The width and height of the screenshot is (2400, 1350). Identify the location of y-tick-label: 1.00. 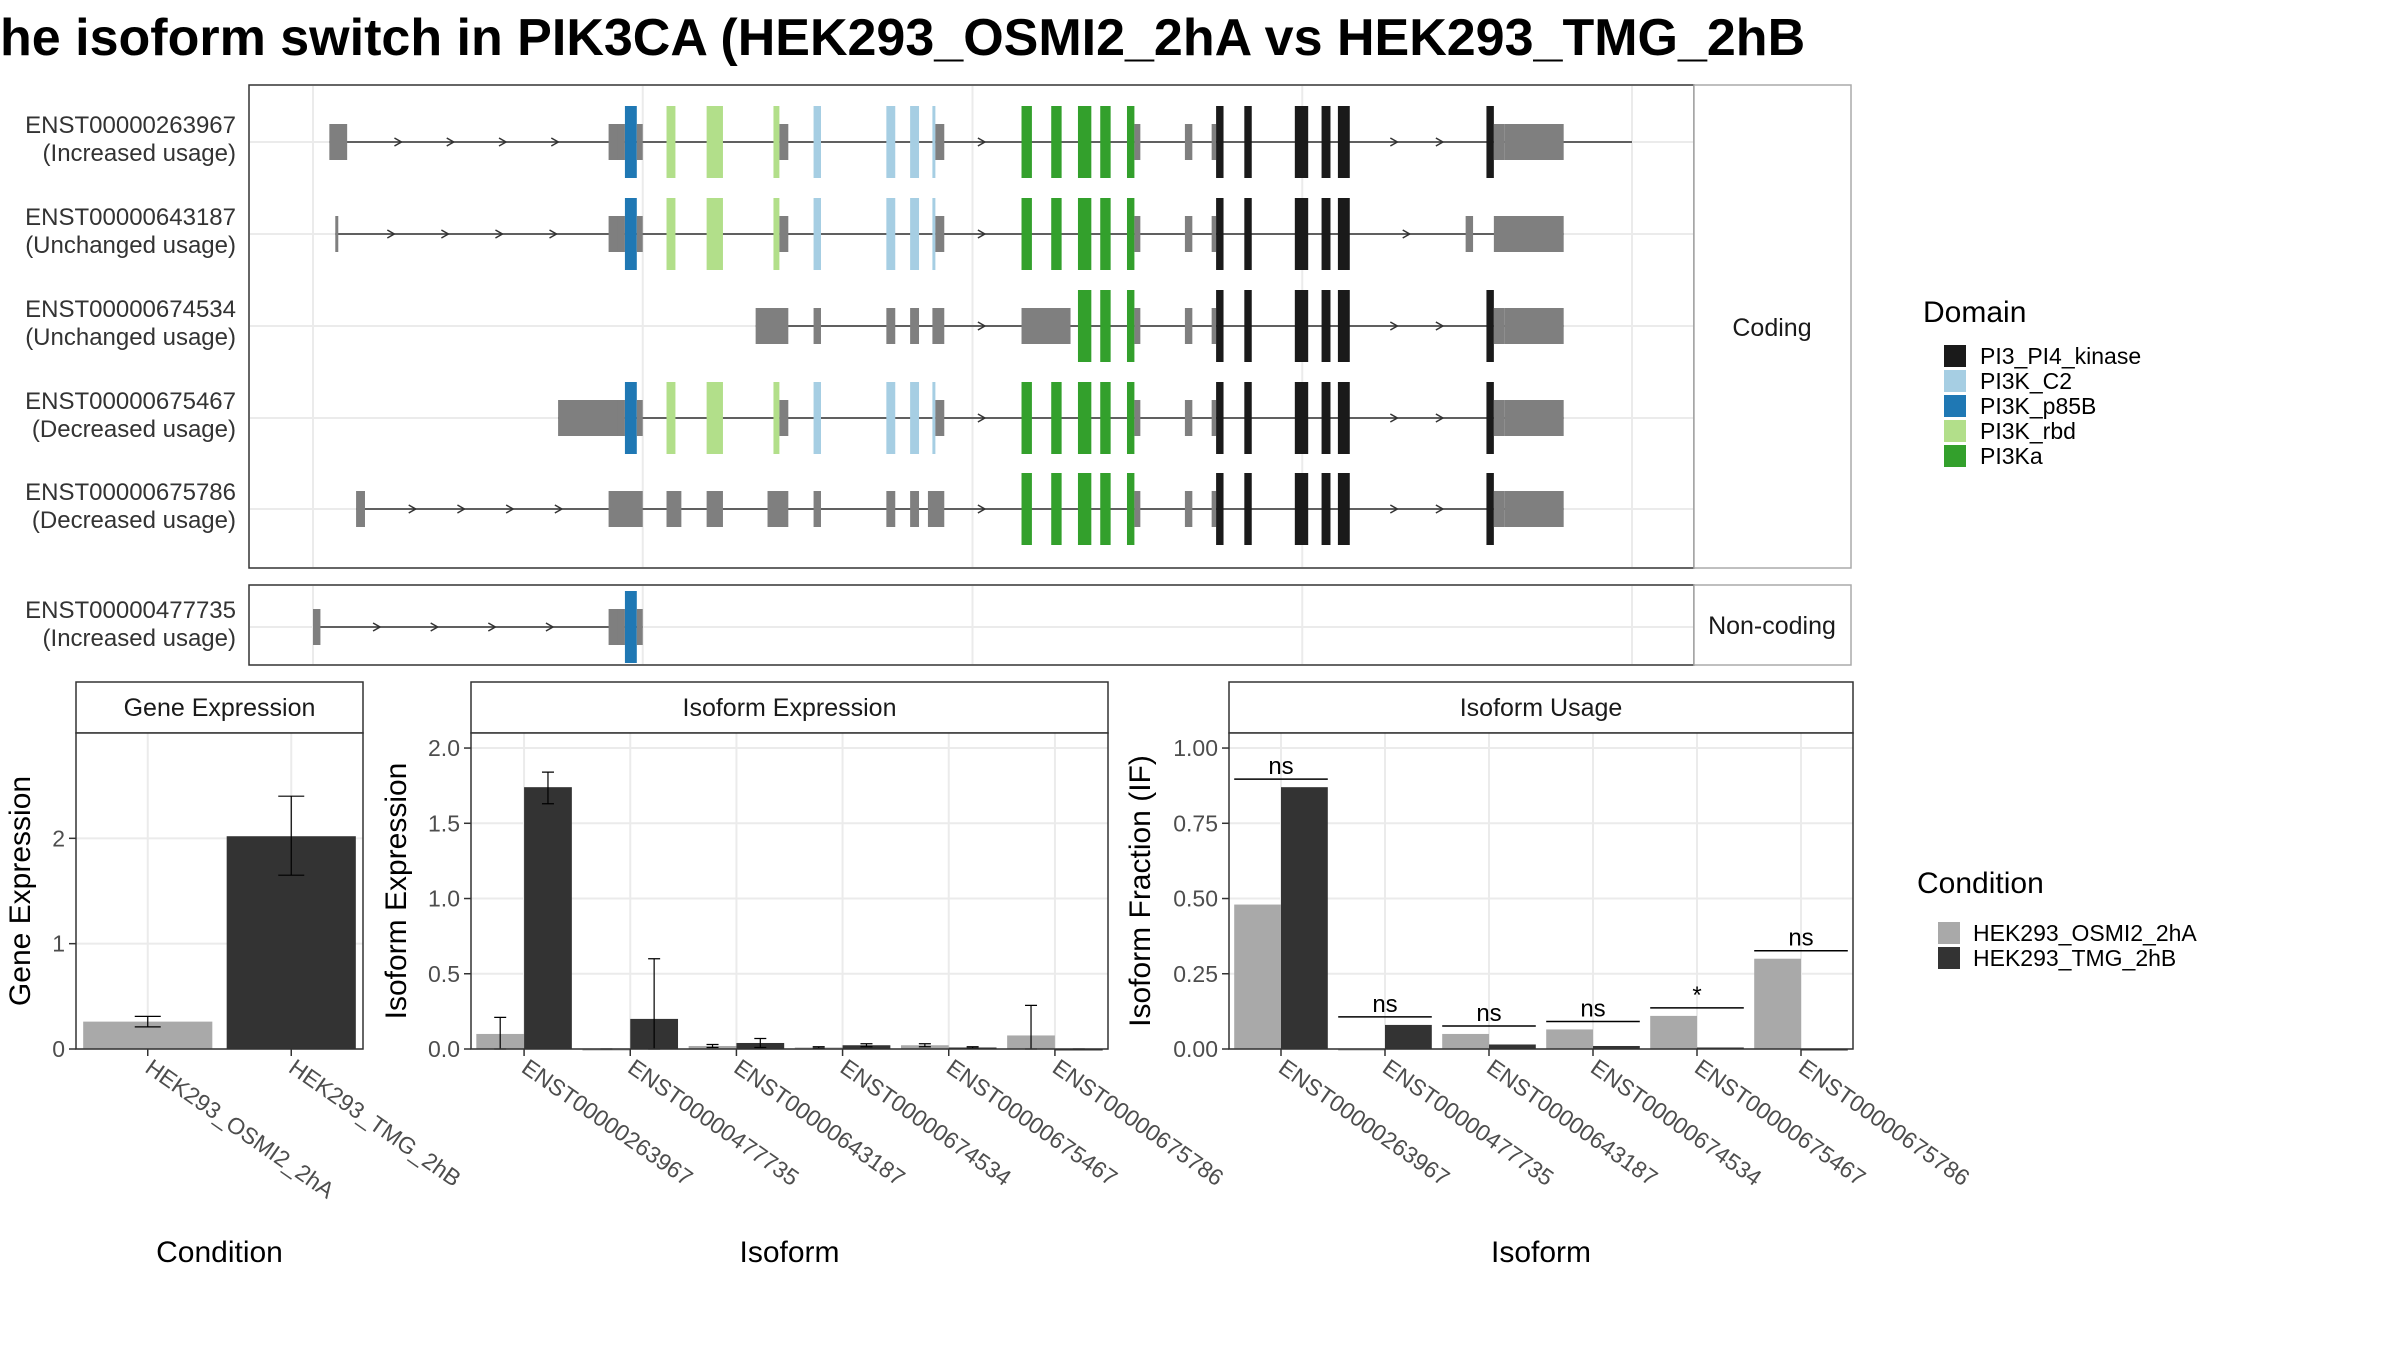
(1195, 748).